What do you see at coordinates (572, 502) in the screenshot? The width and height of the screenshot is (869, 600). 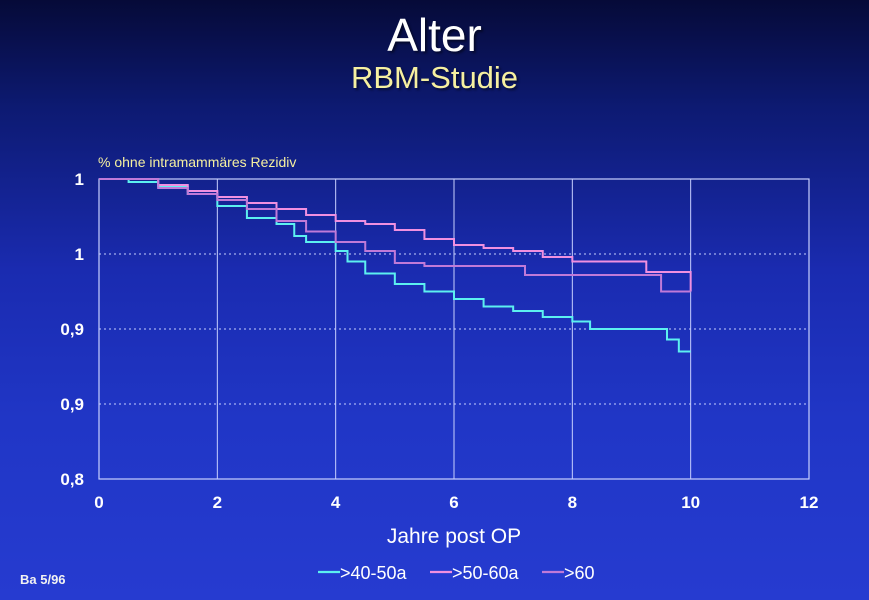 I see `x-tick-label: 8` at bounding box center [572, 502].